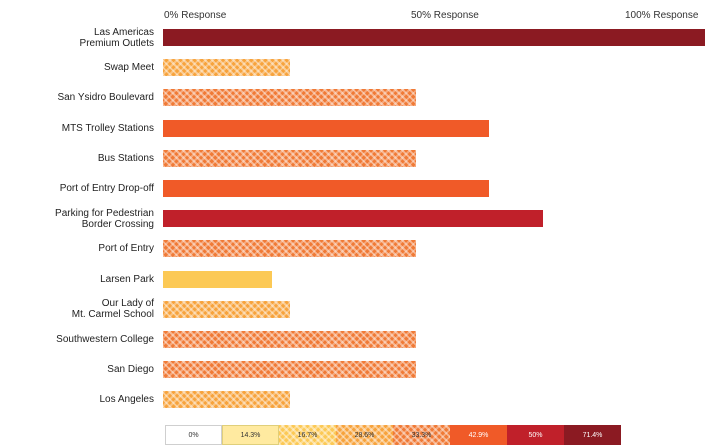 The height and width of the screenshot is (445, 709). I want to click on category-label: Our Lady of Mt. Carmel School, so click(112, 309).